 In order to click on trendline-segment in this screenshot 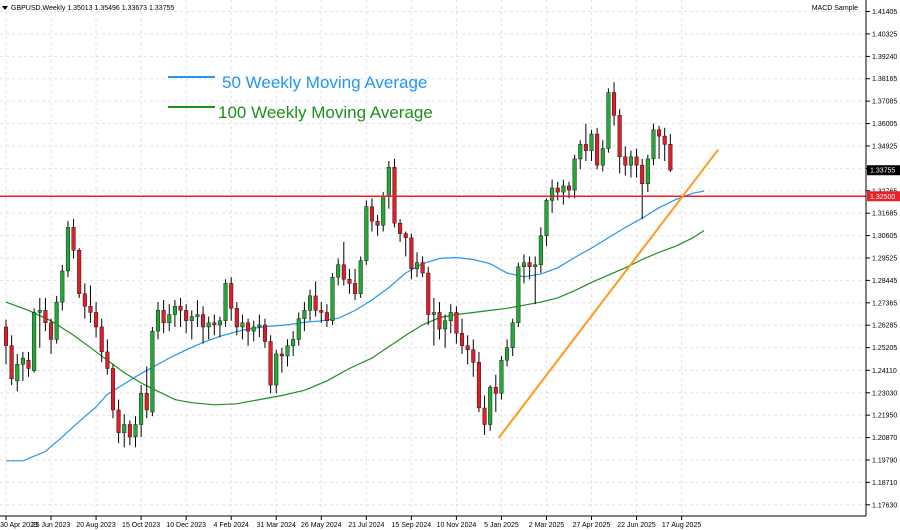, I will do `click(608, 293)`.